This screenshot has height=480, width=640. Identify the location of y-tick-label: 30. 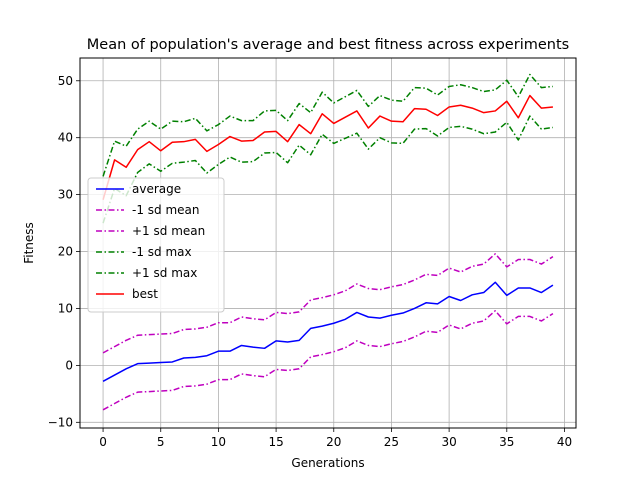
(65, 195).